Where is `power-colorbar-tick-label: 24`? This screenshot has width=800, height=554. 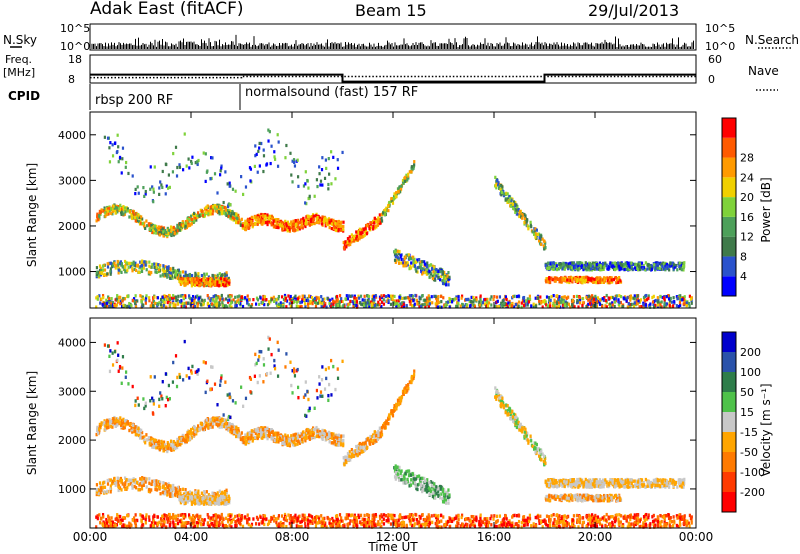 power-colorbar-tick-label: 24 is located at coordinates (747, 177).